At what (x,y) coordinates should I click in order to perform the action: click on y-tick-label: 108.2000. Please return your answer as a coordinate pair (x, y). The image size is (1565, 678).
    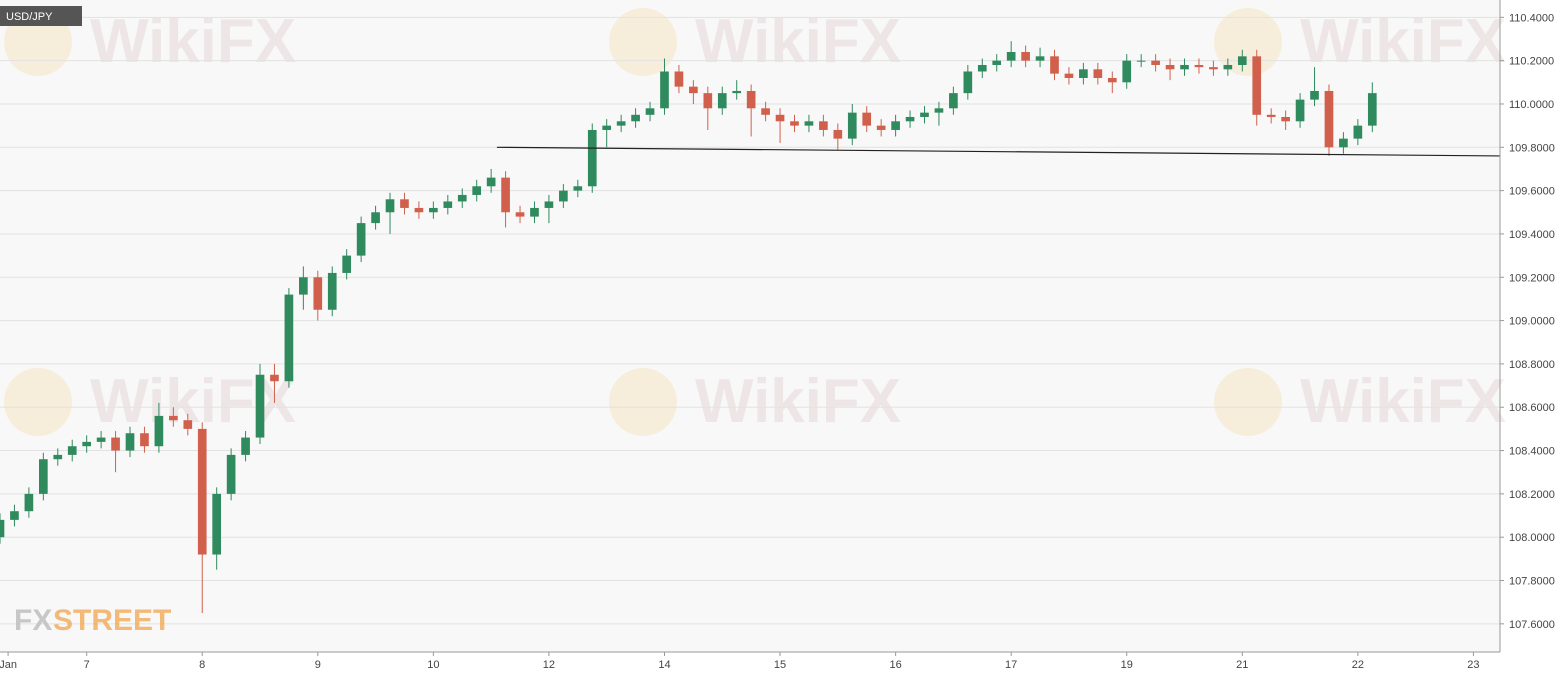
    Looking at the image, I should click on (1532, 495).